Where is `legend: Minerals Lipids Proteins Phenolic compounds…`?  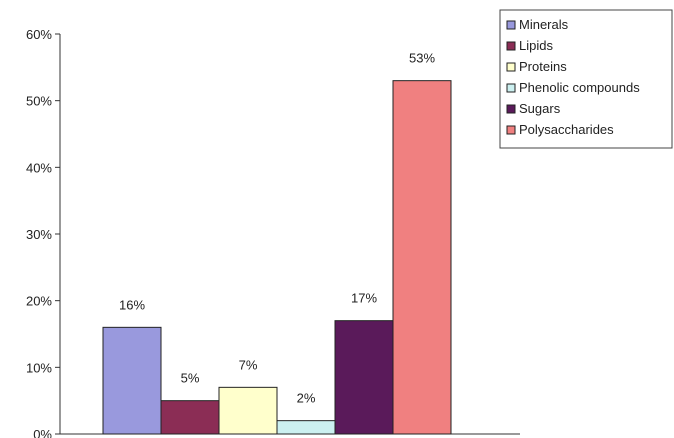 legend: Minerals Lipids Proteins Phenolic compounds… is located at coordinates (586, 79).